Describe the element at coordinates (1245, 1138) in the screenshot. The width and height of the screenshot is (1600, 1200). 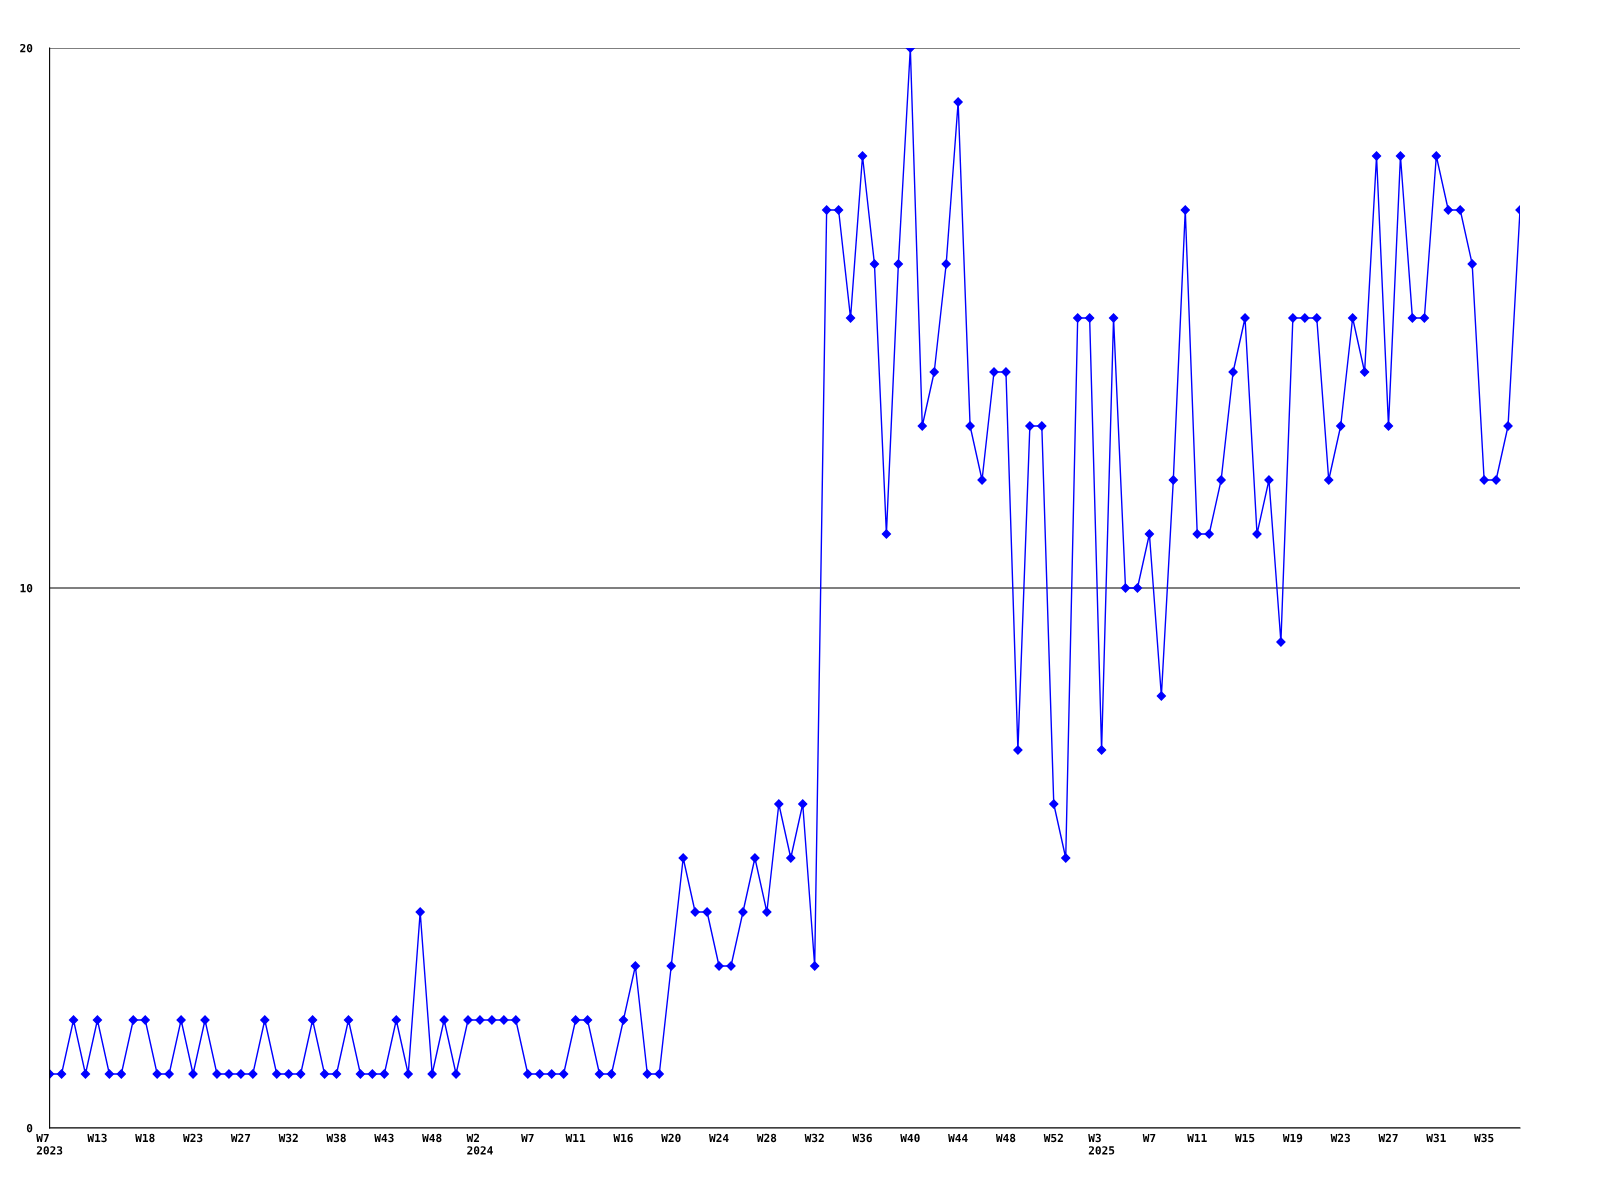
I see `x-tick-label: W15` at that location.